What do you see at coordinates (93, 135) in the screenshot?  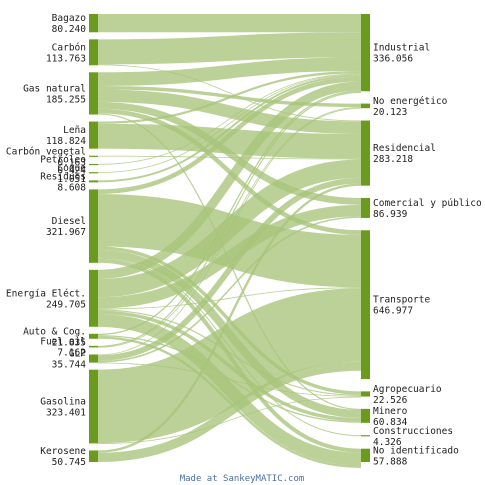 I see `node-lena` at bounding box center [93, 135].